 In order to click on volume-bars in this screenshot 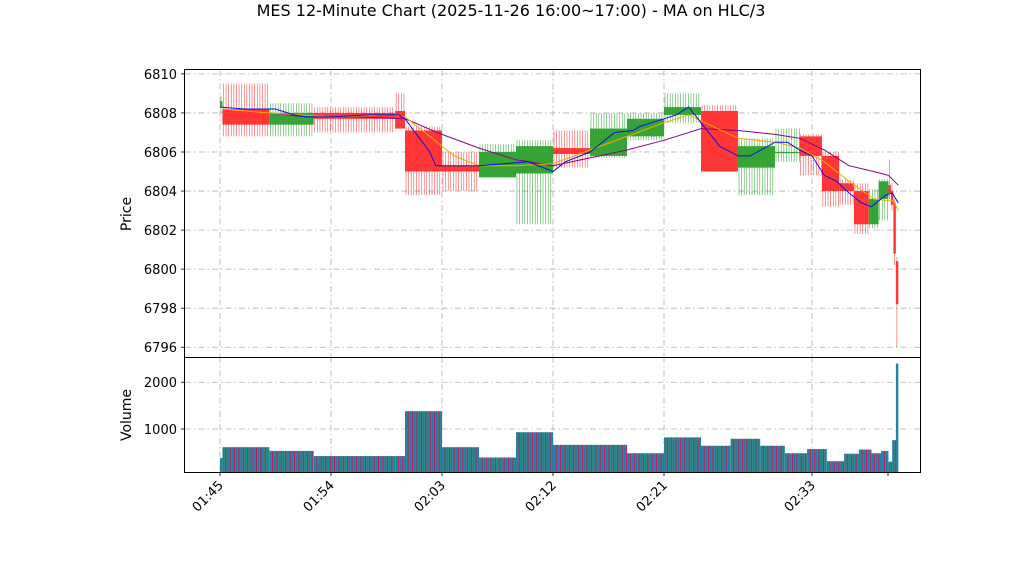, I will do `click(559, 417)`.